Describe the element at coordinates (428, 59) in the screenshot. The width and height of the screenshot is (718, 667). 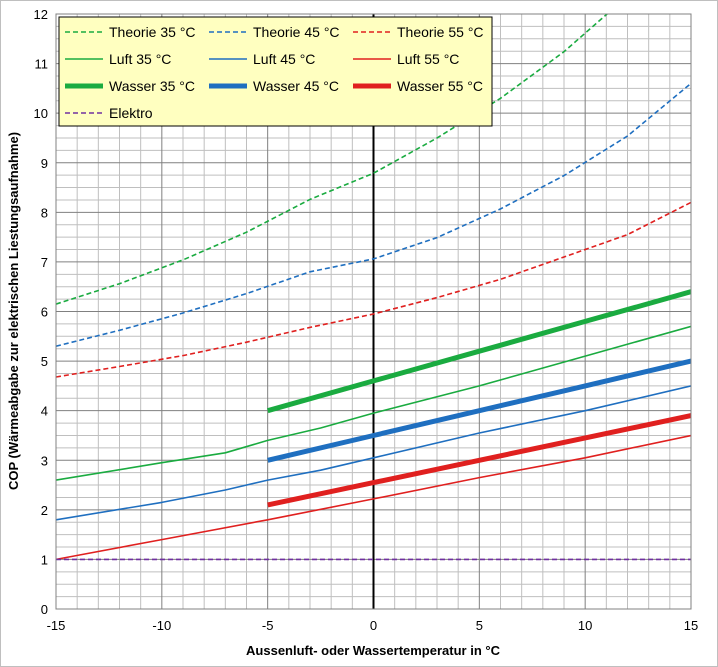
I see `legend-label-luft-55-c: Luft 55 °C` at that location.